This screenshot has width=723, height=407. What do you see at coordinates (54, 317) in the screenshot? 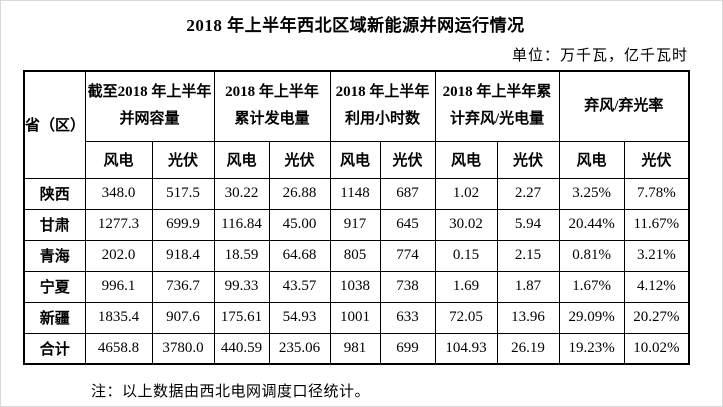
I see `row-header-province: 新疆` at bounding box center [54, 317].